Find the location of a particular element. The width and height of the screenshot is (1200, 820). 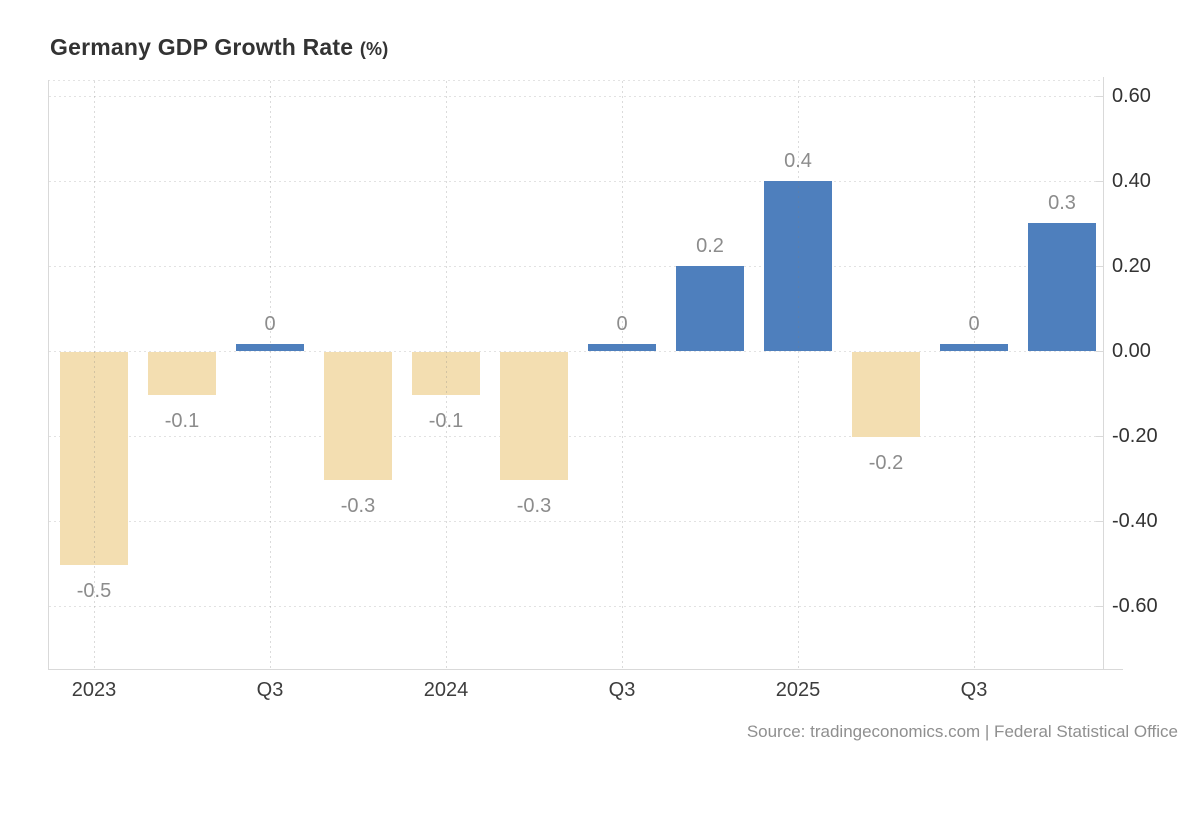

y-tick-label: 0.00 is located at coordinates (1131, 351).